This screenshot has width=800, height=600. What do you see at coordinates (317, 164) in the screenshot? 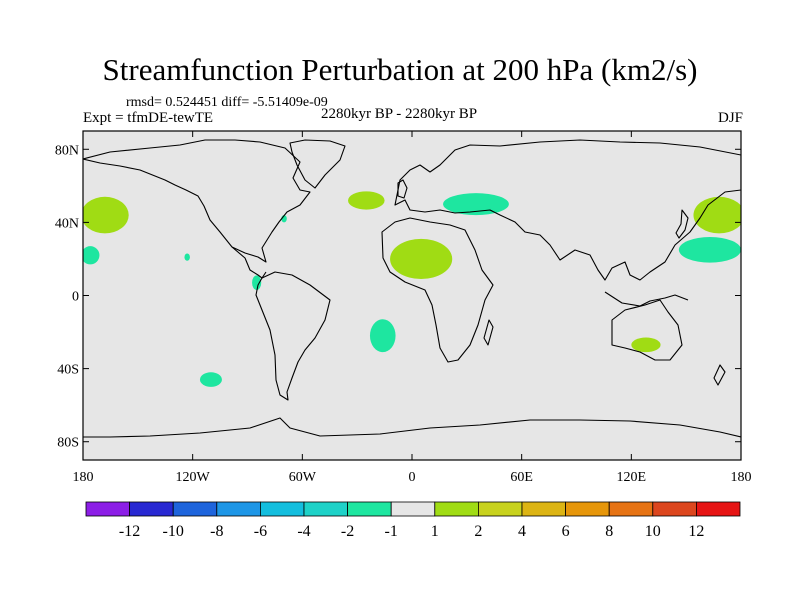
I see `greenland-coast` at bounding box center [317, 164].